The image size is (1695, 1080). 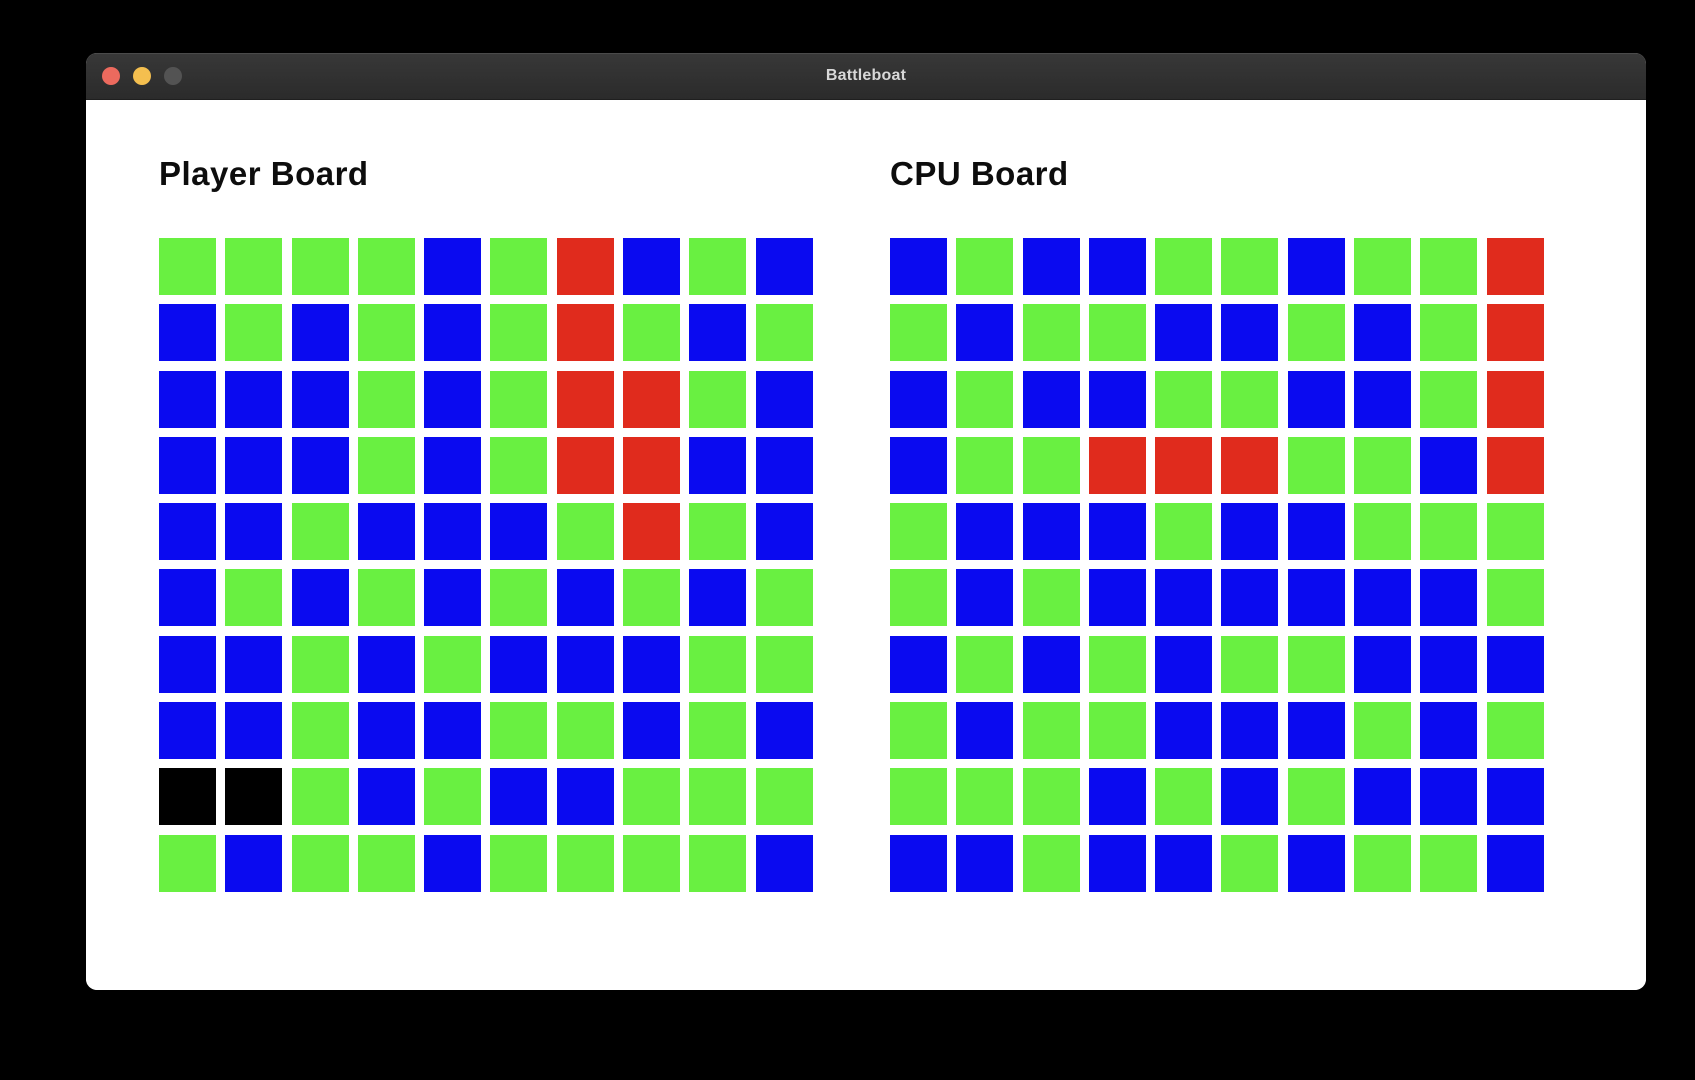 I want to click on cpu-cell-r9-c1, so click(x=918, y=797).